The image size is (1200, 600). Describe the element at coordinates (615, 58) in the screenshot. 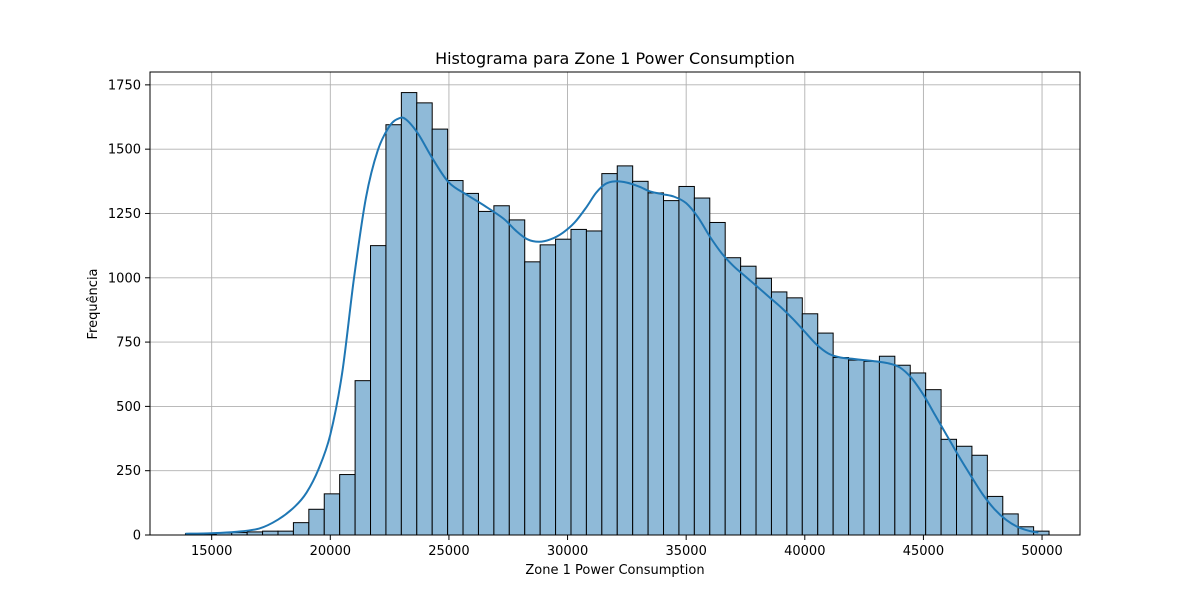

I see `chart-title: Histograma para Zone 1 Power Consumption` at that location.